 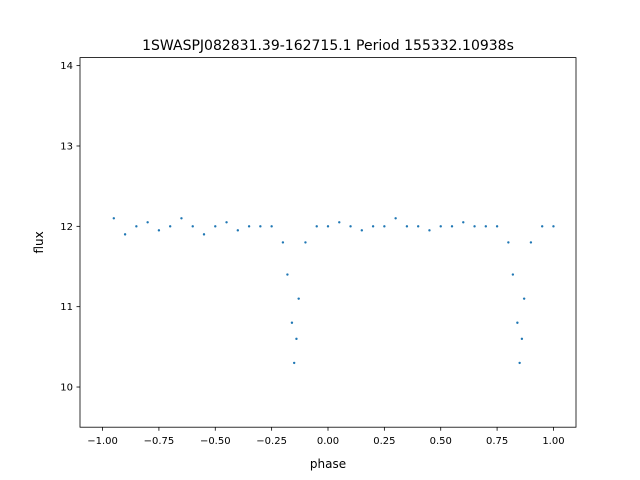 I want to click on x-tick-label: 0.75, so click(x=497, y=441).